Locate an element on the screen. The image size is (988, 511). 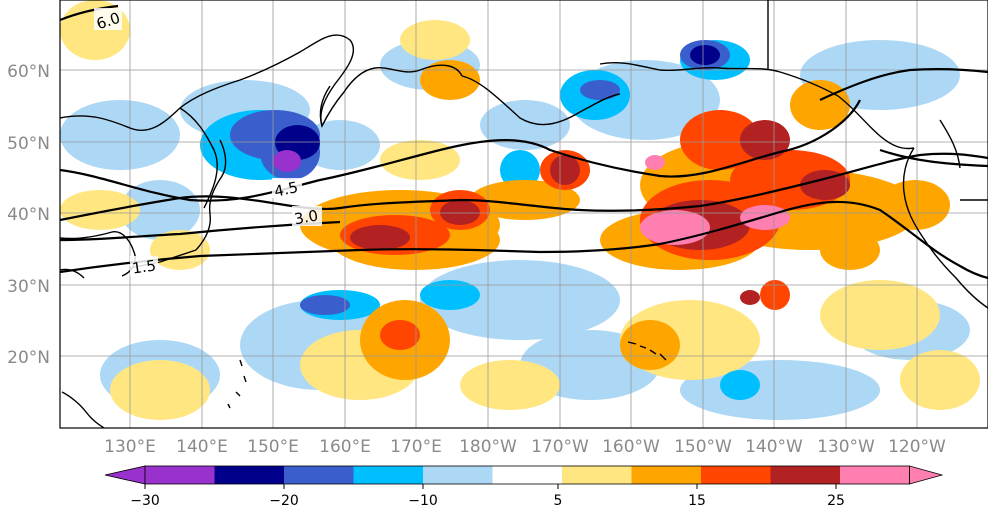
lon-label-170w: 170°W is located at coordinates (560, 447).